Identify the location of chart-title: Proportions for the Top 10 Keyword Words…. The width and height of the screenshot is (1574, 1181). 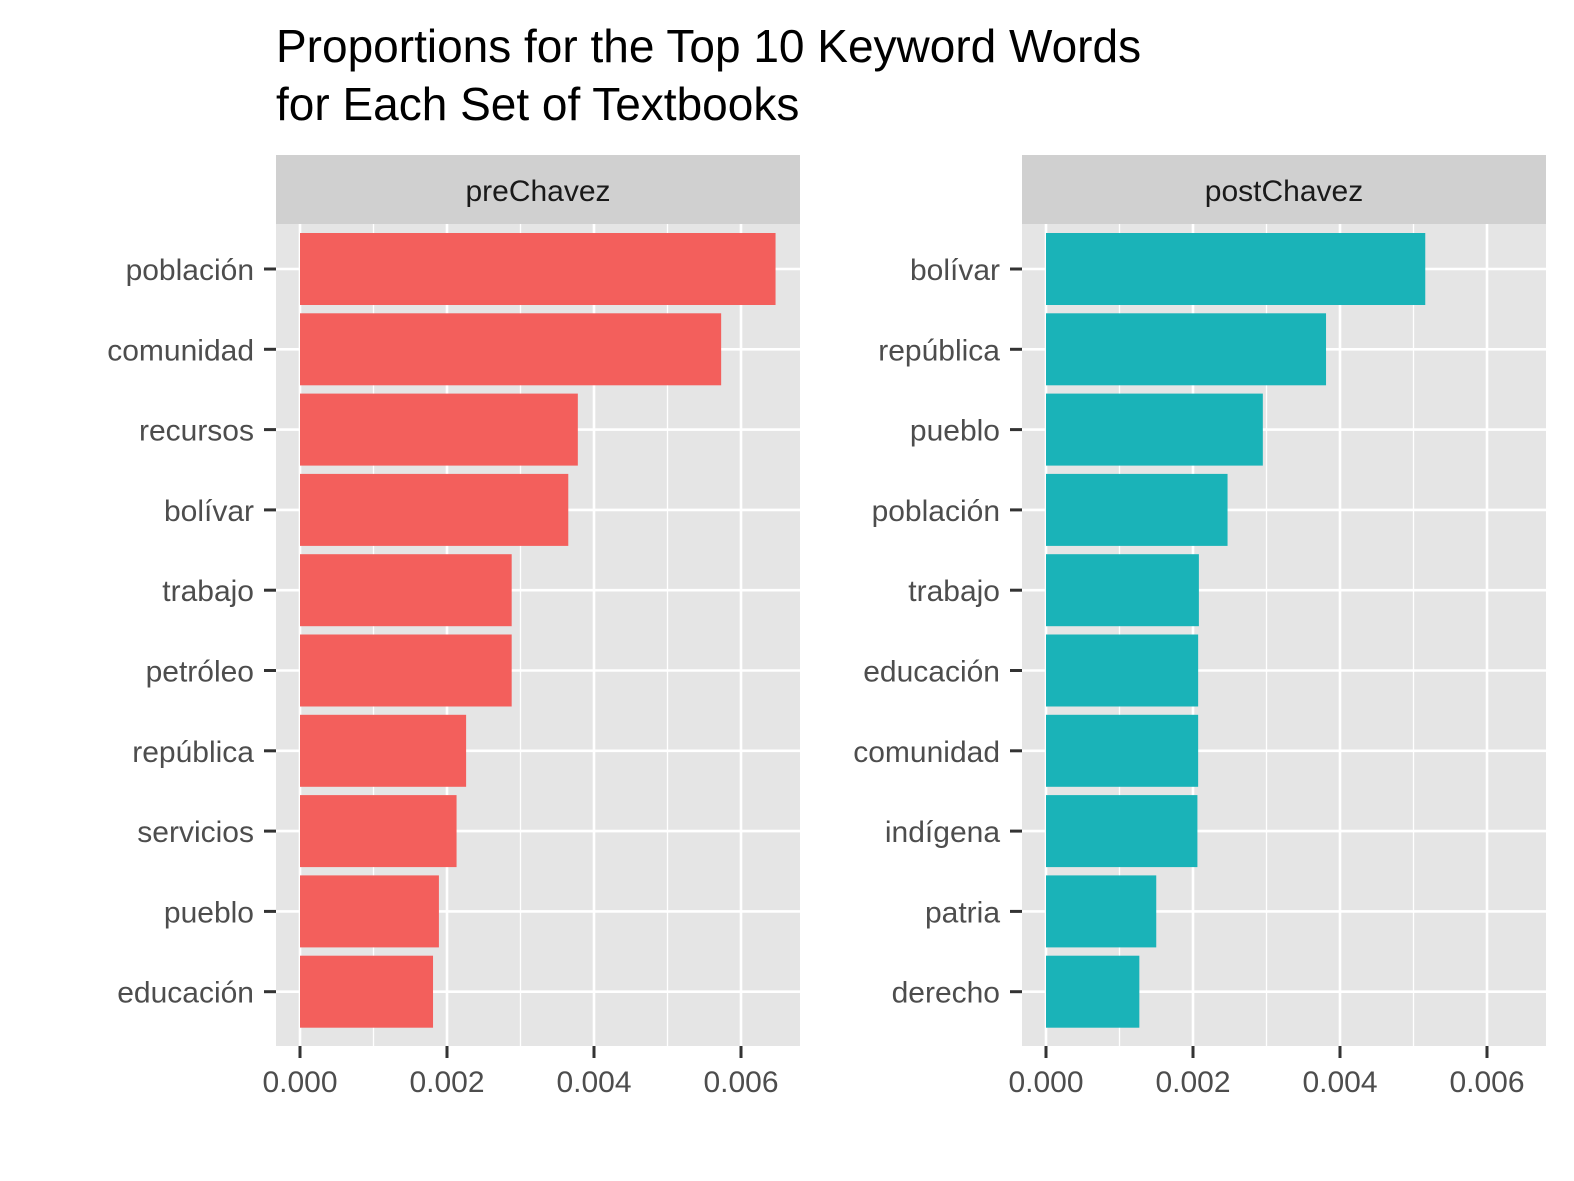
(715, 75).